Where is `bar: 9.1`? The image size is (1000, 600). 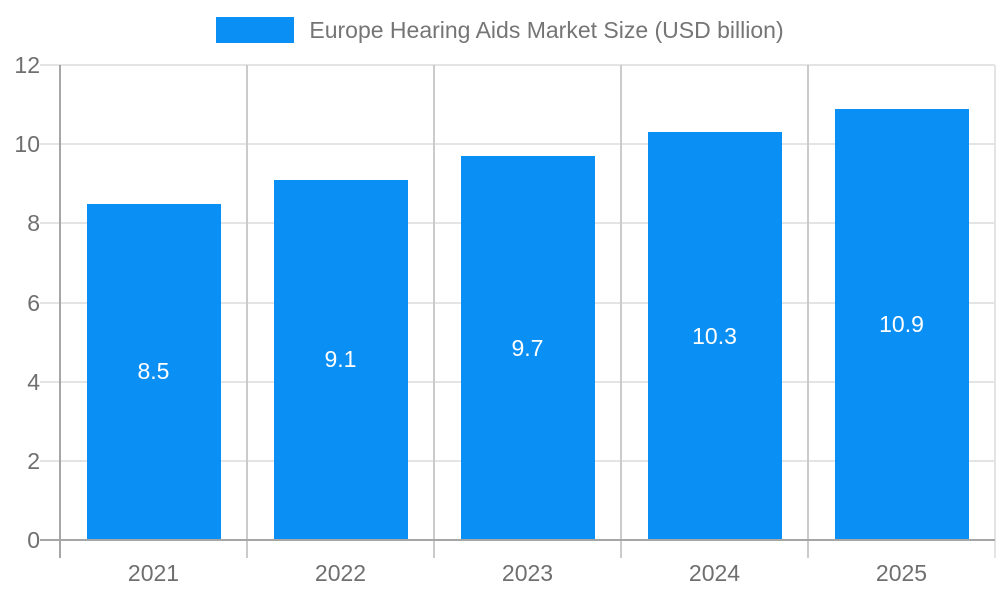
bar: 9.1 is located at coordinates (340, 359).